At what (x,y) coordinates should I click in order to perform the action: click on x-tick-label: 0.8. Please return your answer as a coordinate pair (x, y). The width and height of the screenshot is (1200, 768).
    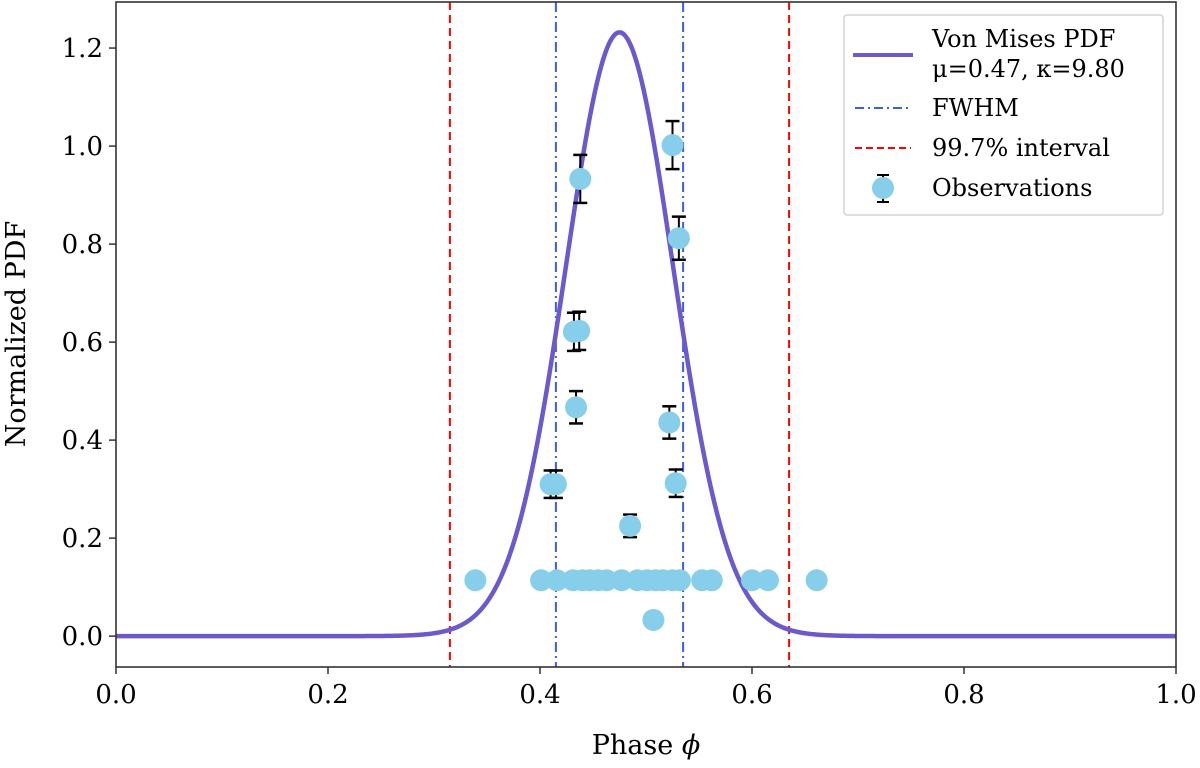
    Looking at the image, I should click on (963, 695).